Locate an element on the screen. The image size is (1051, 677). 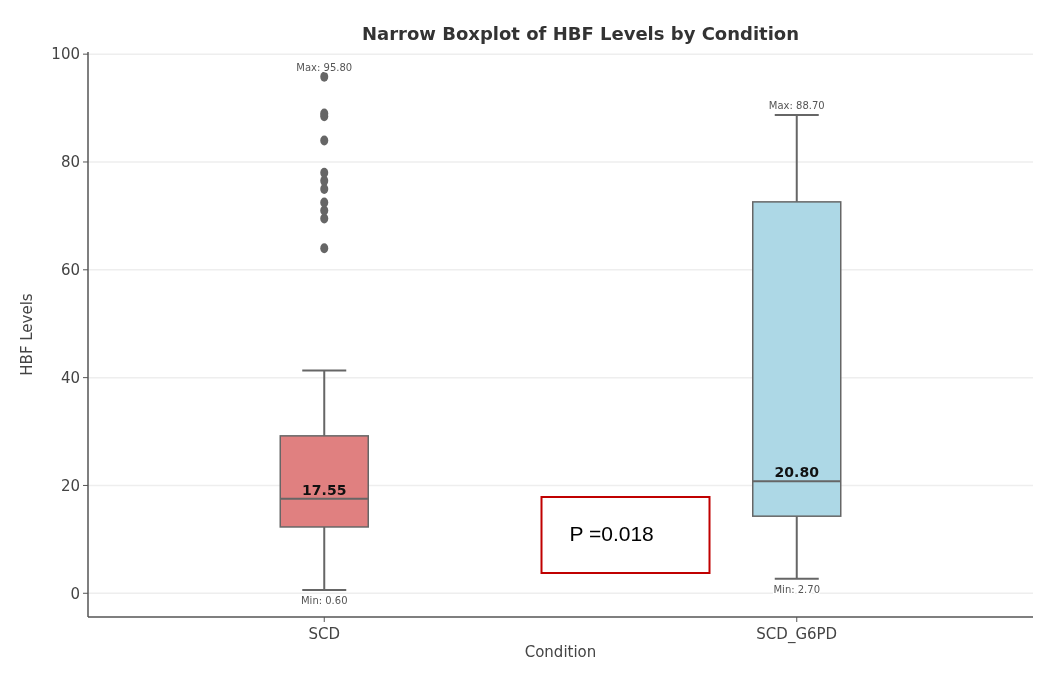
y-axis-title: HBF Levels is located at coordinates (27, 334).